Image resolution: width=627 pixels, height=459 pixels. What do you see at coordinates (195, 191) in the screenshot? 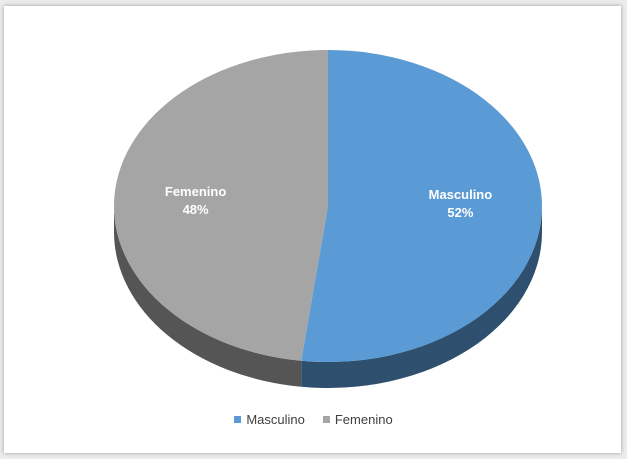
I see `data-label-name-femenino: Femenino` at bounding box center [195, 191].